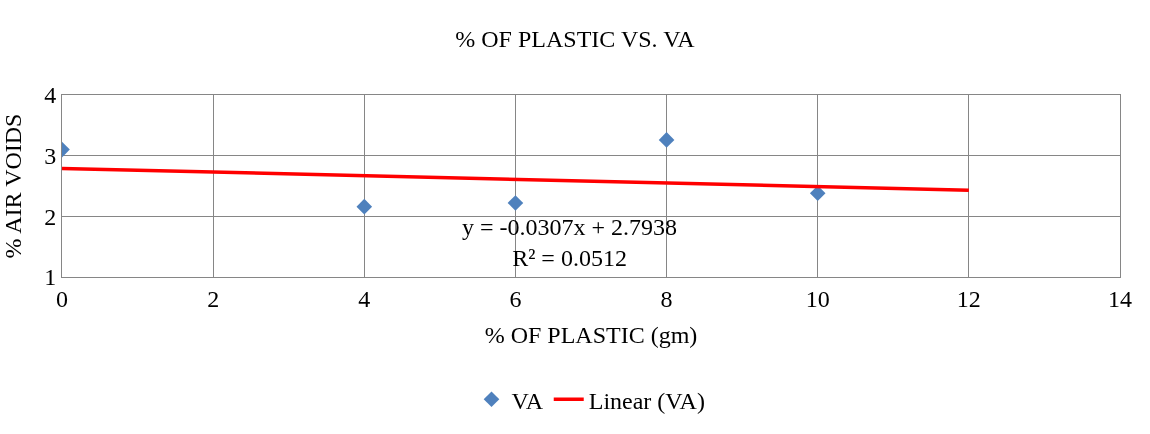 The image size is (1150, 434). What do you see at coordinates (575, 39) in the screenshot?
I see `chart-title: % OF PLASTIC VS. VA` at bounding box center [575, 39].